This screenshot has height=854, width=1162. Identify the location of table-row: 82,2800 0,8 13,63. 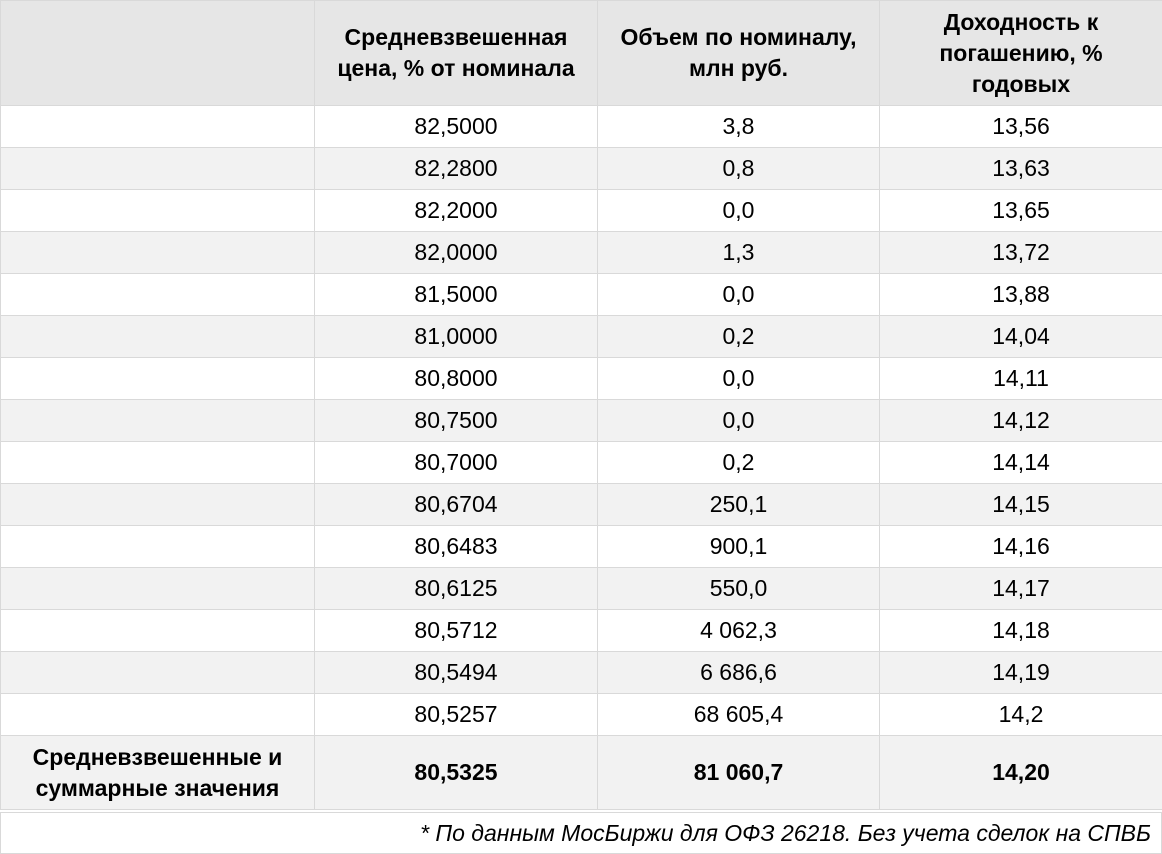
(581, 168).